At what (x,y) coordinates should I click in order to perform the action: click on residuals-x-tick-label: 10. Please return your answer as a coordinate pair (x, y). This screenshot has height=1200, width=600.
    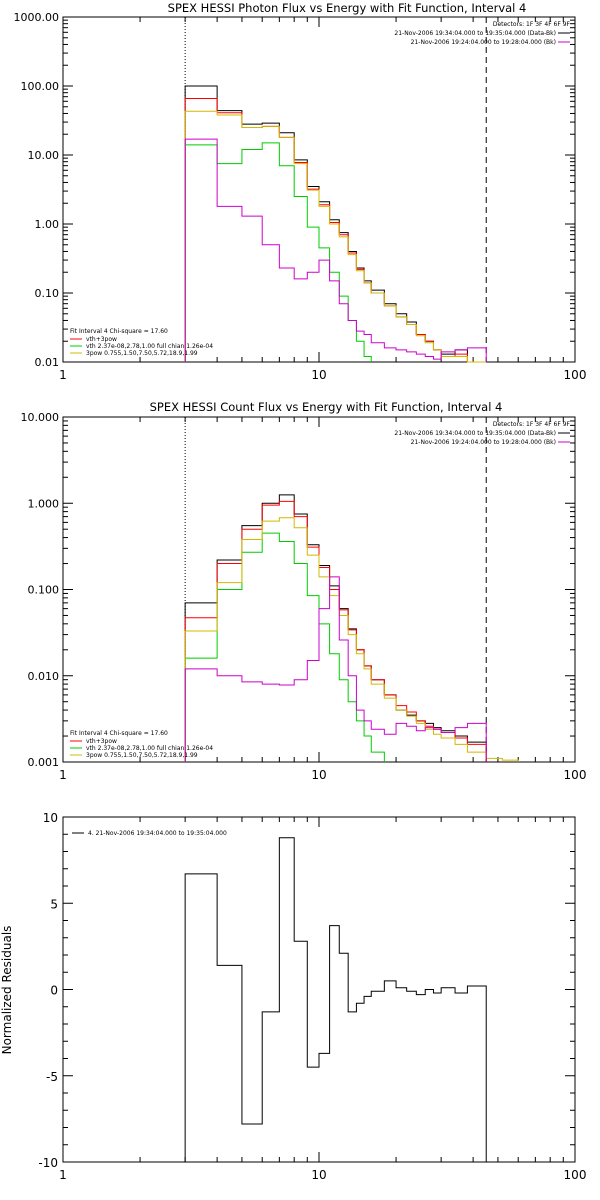
    Looking at the image, I should click on (318, 1175).